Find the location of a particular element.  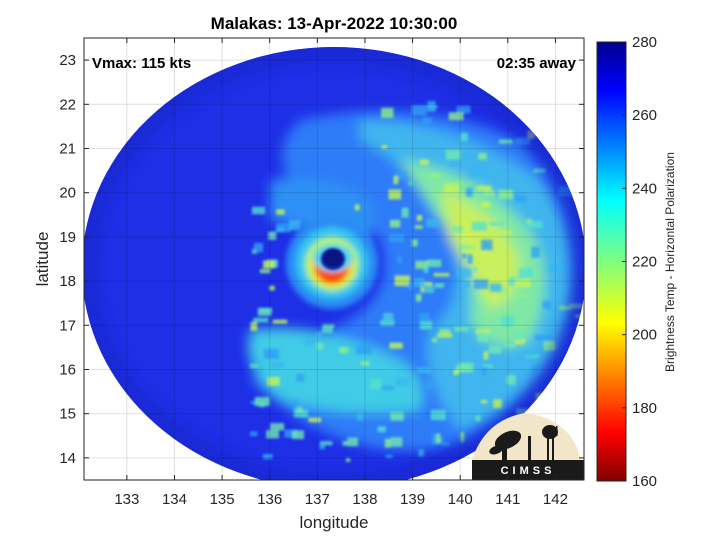

vmax-annotation: Vmax: 115 kts is located at coordinates (141, 63).